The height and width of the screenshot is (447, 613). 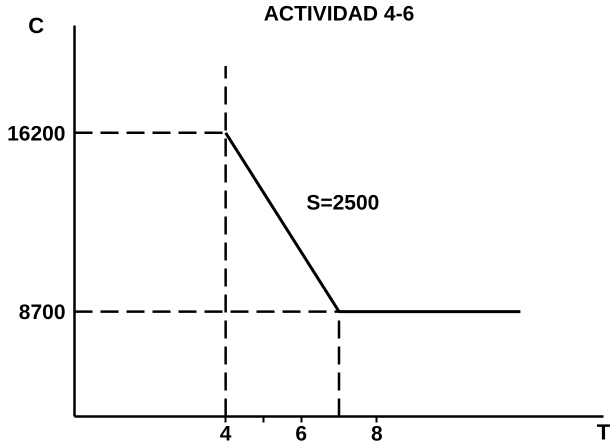 I want to click on y-tick-label: 8700, so click(x=42, y=312).